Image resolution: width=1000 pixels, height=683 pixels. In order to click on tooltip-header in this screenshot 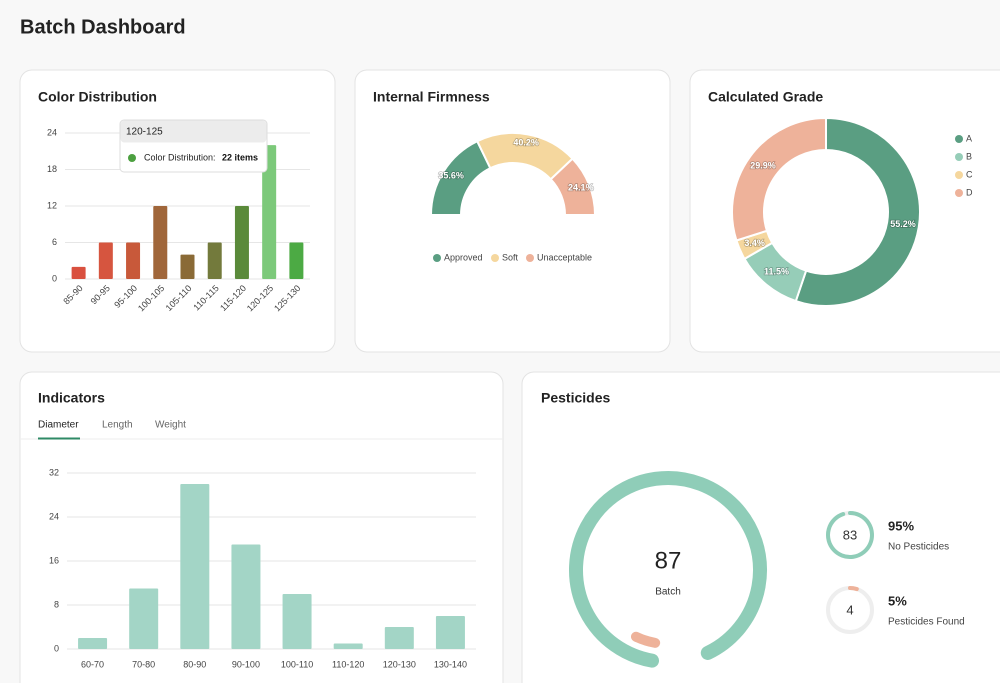, I will do `click(193, 131)`.